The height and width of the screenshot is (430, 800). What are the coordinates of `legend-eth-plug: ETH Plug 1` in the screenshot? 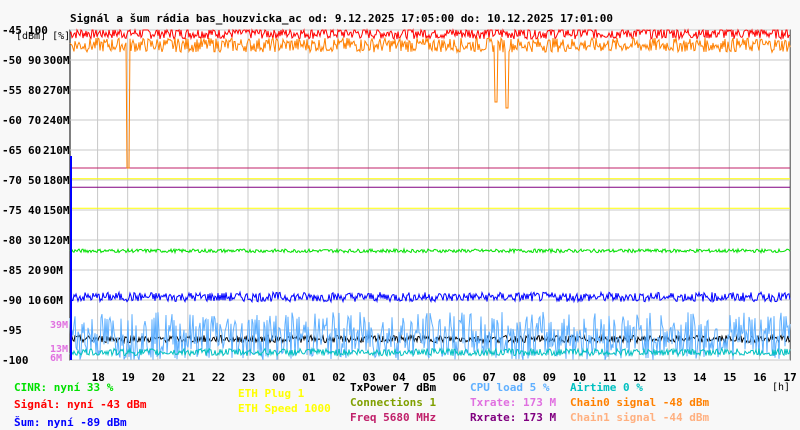 It's located at (271, 393).